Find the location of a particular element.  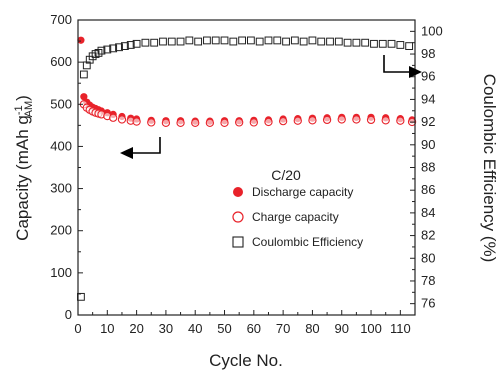

arrow-left-head is located at coordinates (126, 153).